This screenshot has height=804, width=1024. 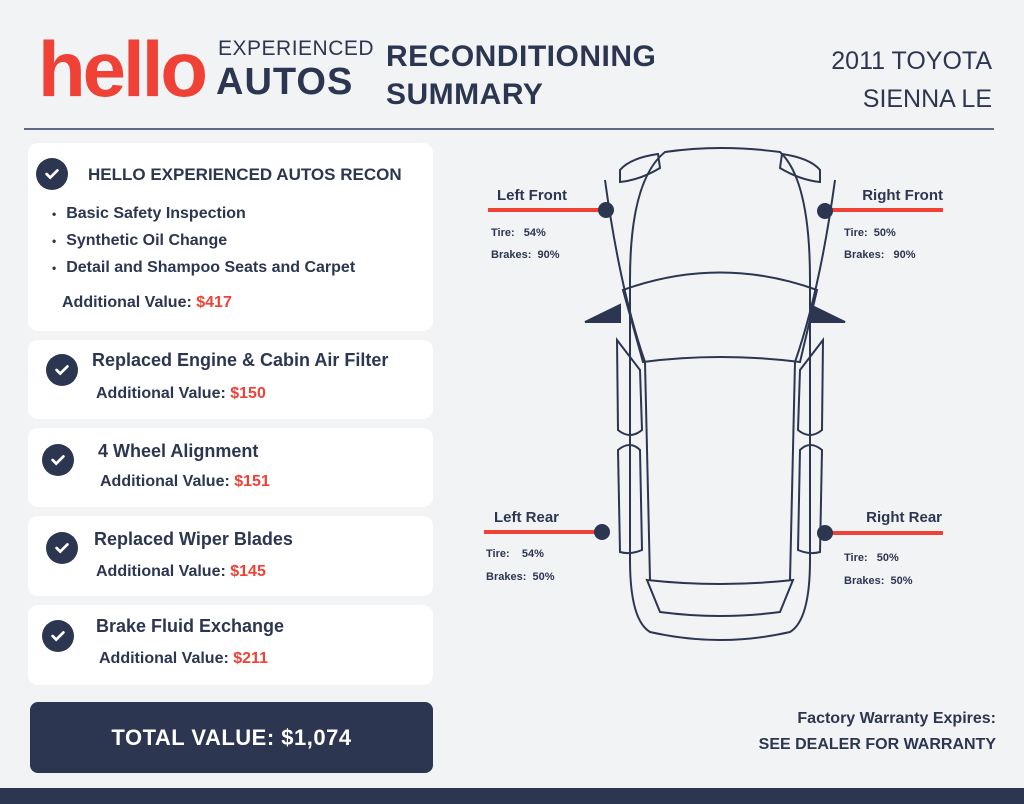 I want to click on logo-hello: hello, so click(x=123, y=69).